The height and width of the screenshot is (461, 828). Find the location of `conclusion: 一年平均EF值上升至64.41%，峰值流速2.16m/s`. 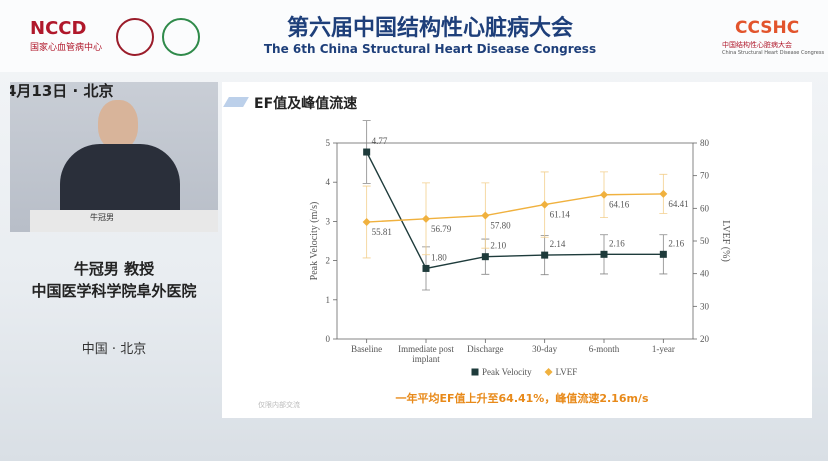

conclusion: 一年平均EF值上升至64.41%，峰值流速2.16m/s is located at coordinates (522, 398).